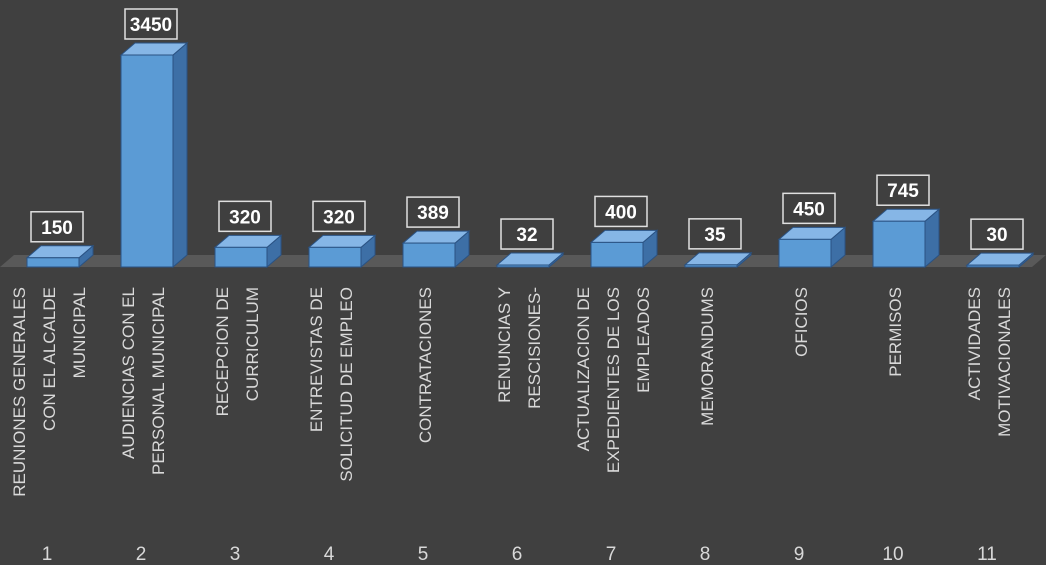 This screenshot has width=1046, height=565. What do you see at coordinates (329, 554) in the screenshot?
I see `x-tick-label: 4` at bounding box center [329, 554].